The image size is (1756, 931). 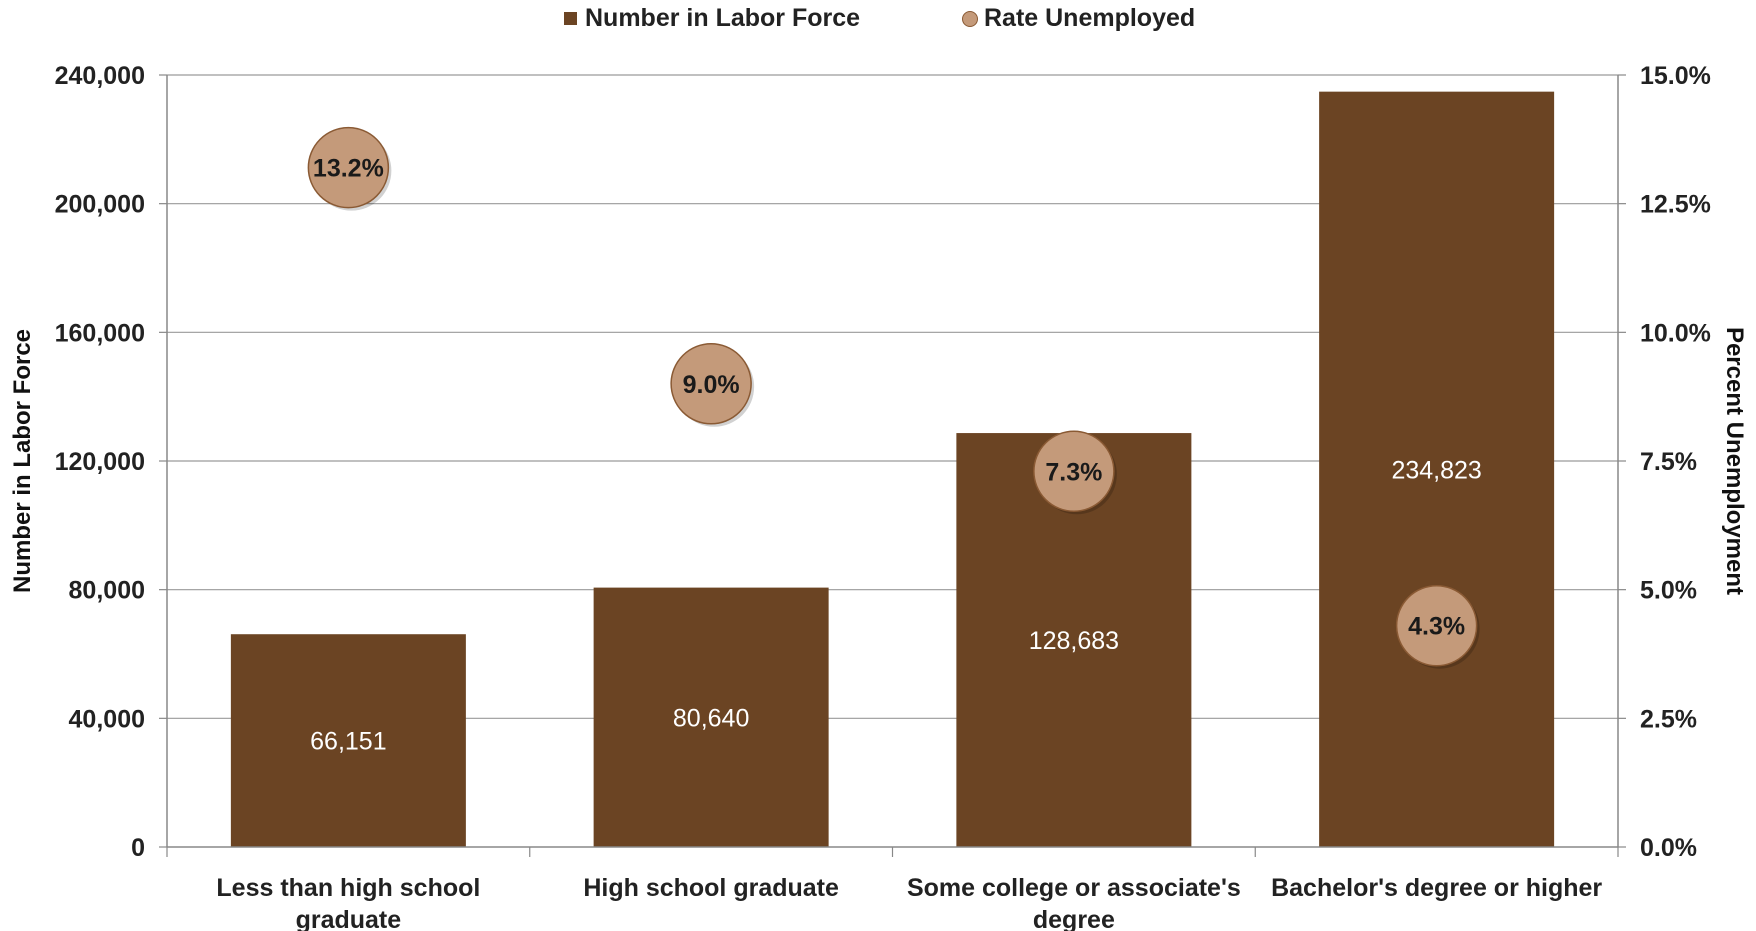 What do you see at coordinates (1668, 848) in the screenshot?
I see `y2-tick-label: 0.0%` at bounding box center [1668, 848].